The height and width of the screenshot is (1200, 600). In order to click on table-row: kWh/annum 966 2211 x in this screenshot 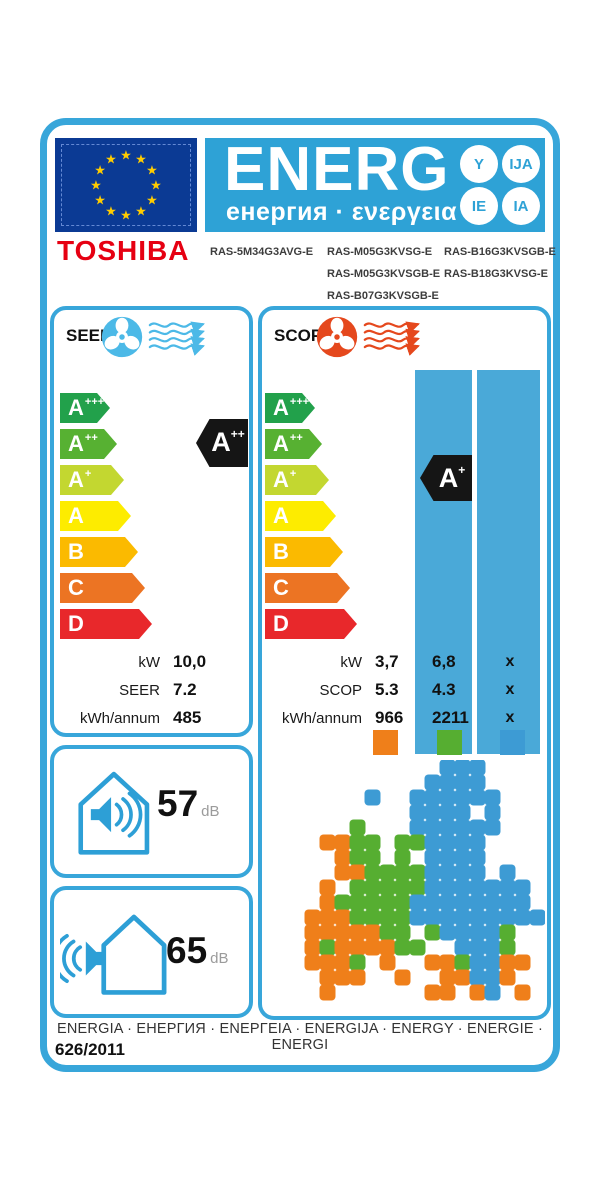, I will do `click(398, 717)`.